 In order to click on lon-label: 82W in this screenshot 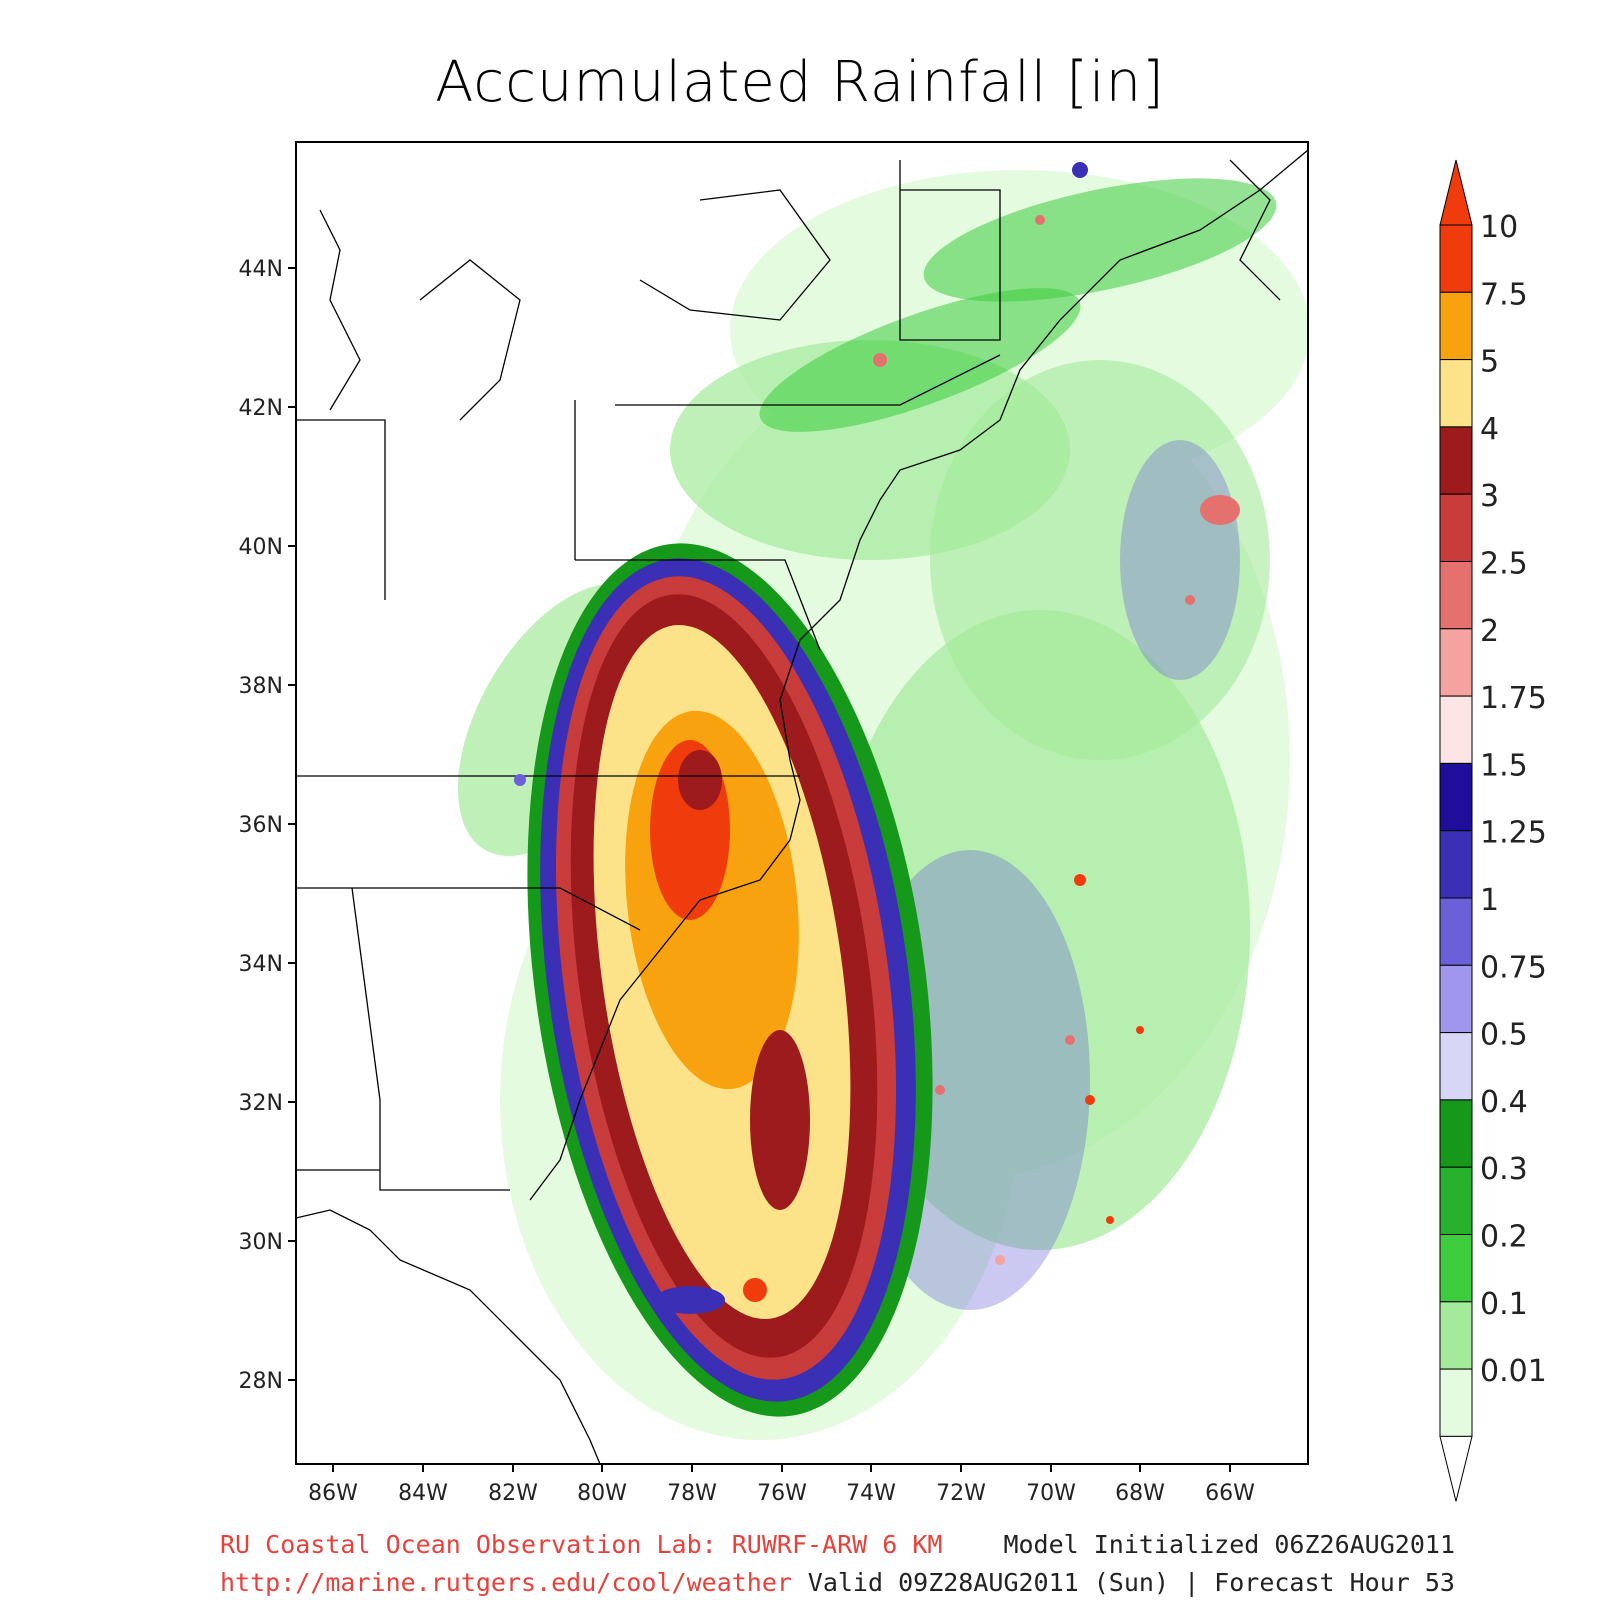, I will do `click(513, 1493)`.